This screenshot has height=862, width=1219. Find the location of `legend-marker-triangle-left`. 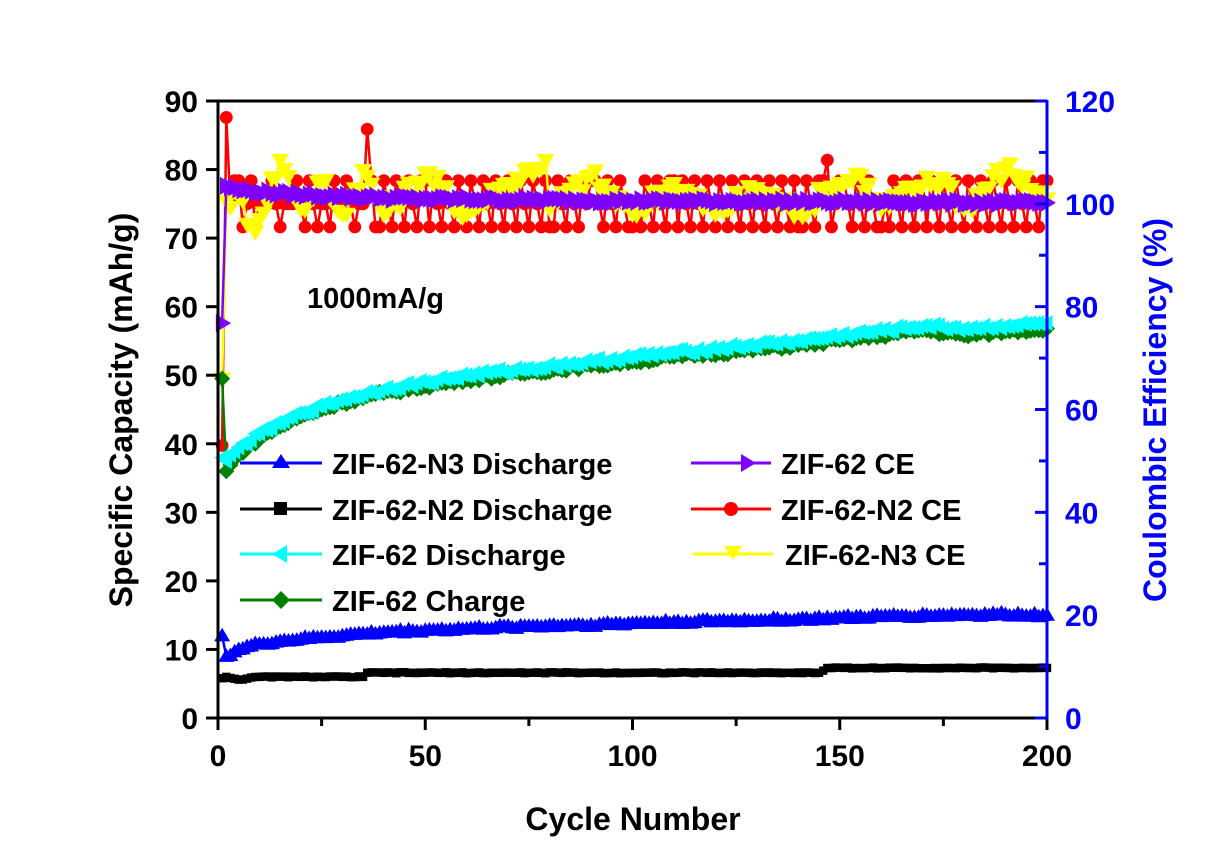

legend-marker-triangle-left is located at coordinates (279, 554).